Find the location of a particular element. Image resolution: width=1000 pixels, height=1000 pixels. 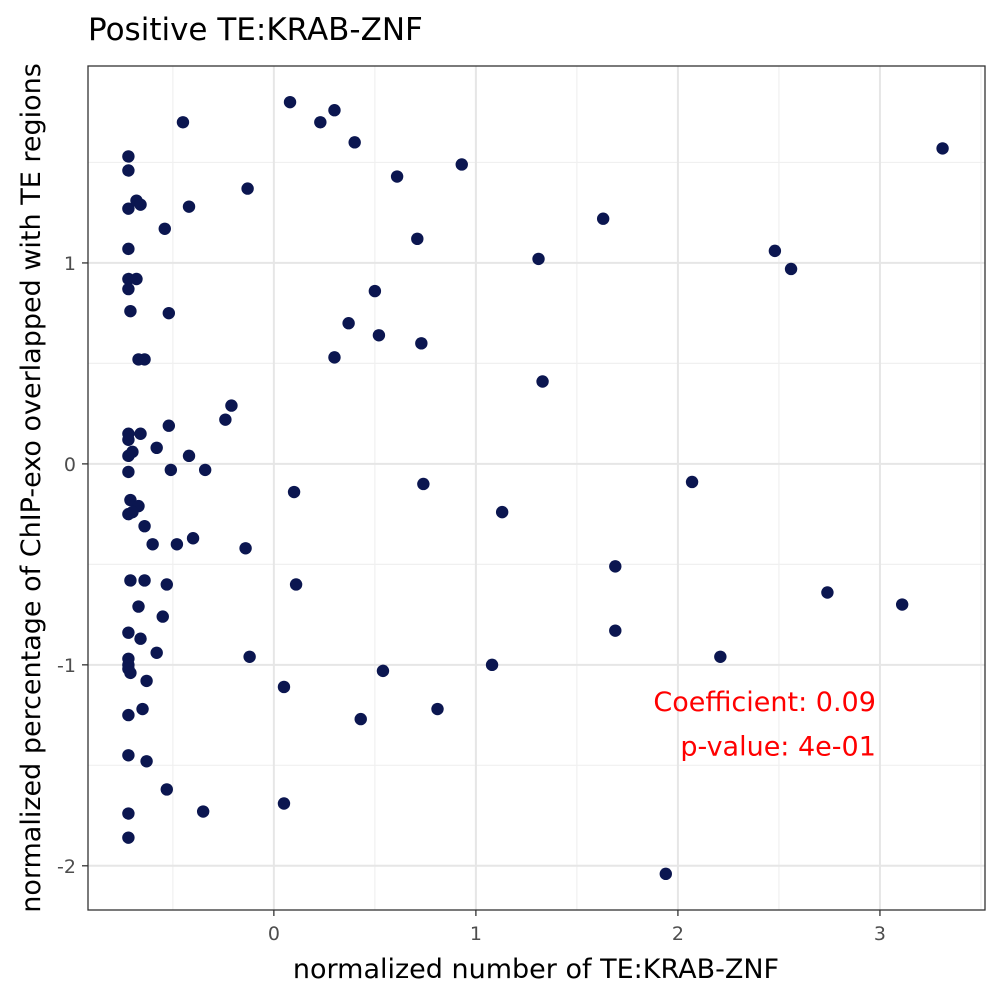

x-tick-label: 1 is located at coordinates (476, 934).